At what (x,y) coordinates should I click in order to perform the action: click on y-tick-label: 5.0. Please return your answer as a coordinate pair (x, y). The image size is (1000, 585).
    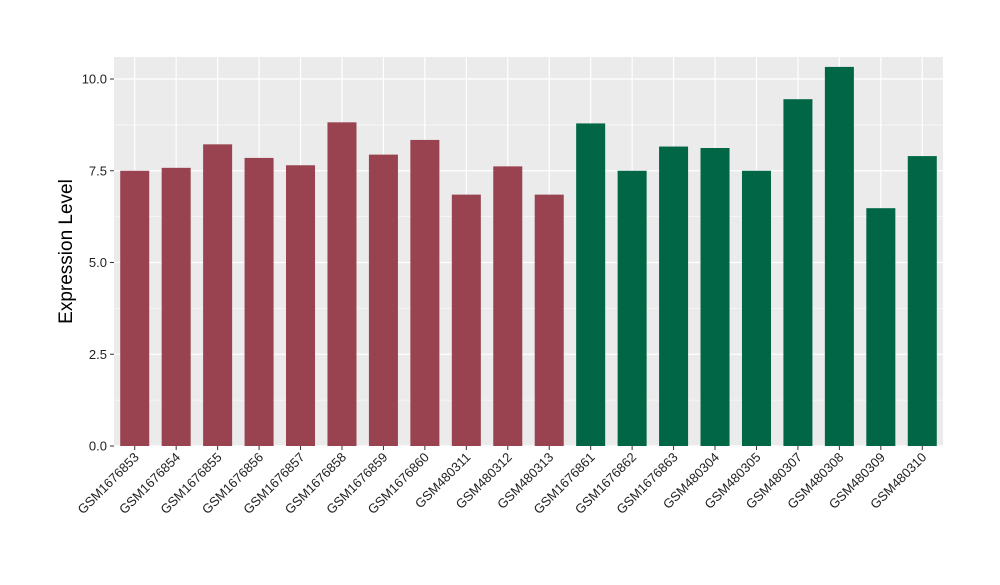
    Looking at the image, I should click on (98, 262).